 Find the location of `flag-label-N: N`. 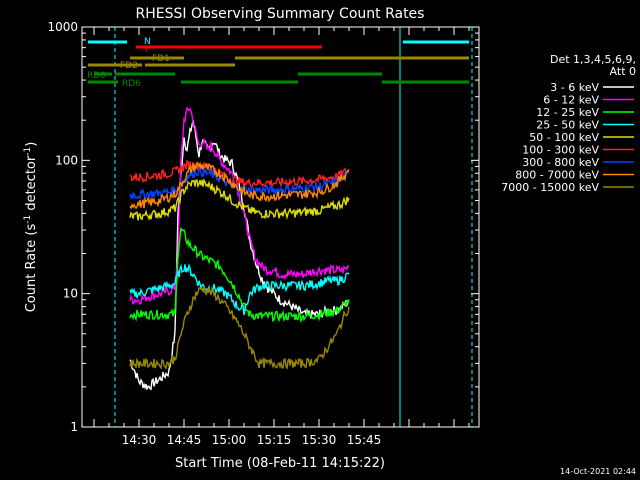

flag-label-N: N is located at coordinates (147, 42).